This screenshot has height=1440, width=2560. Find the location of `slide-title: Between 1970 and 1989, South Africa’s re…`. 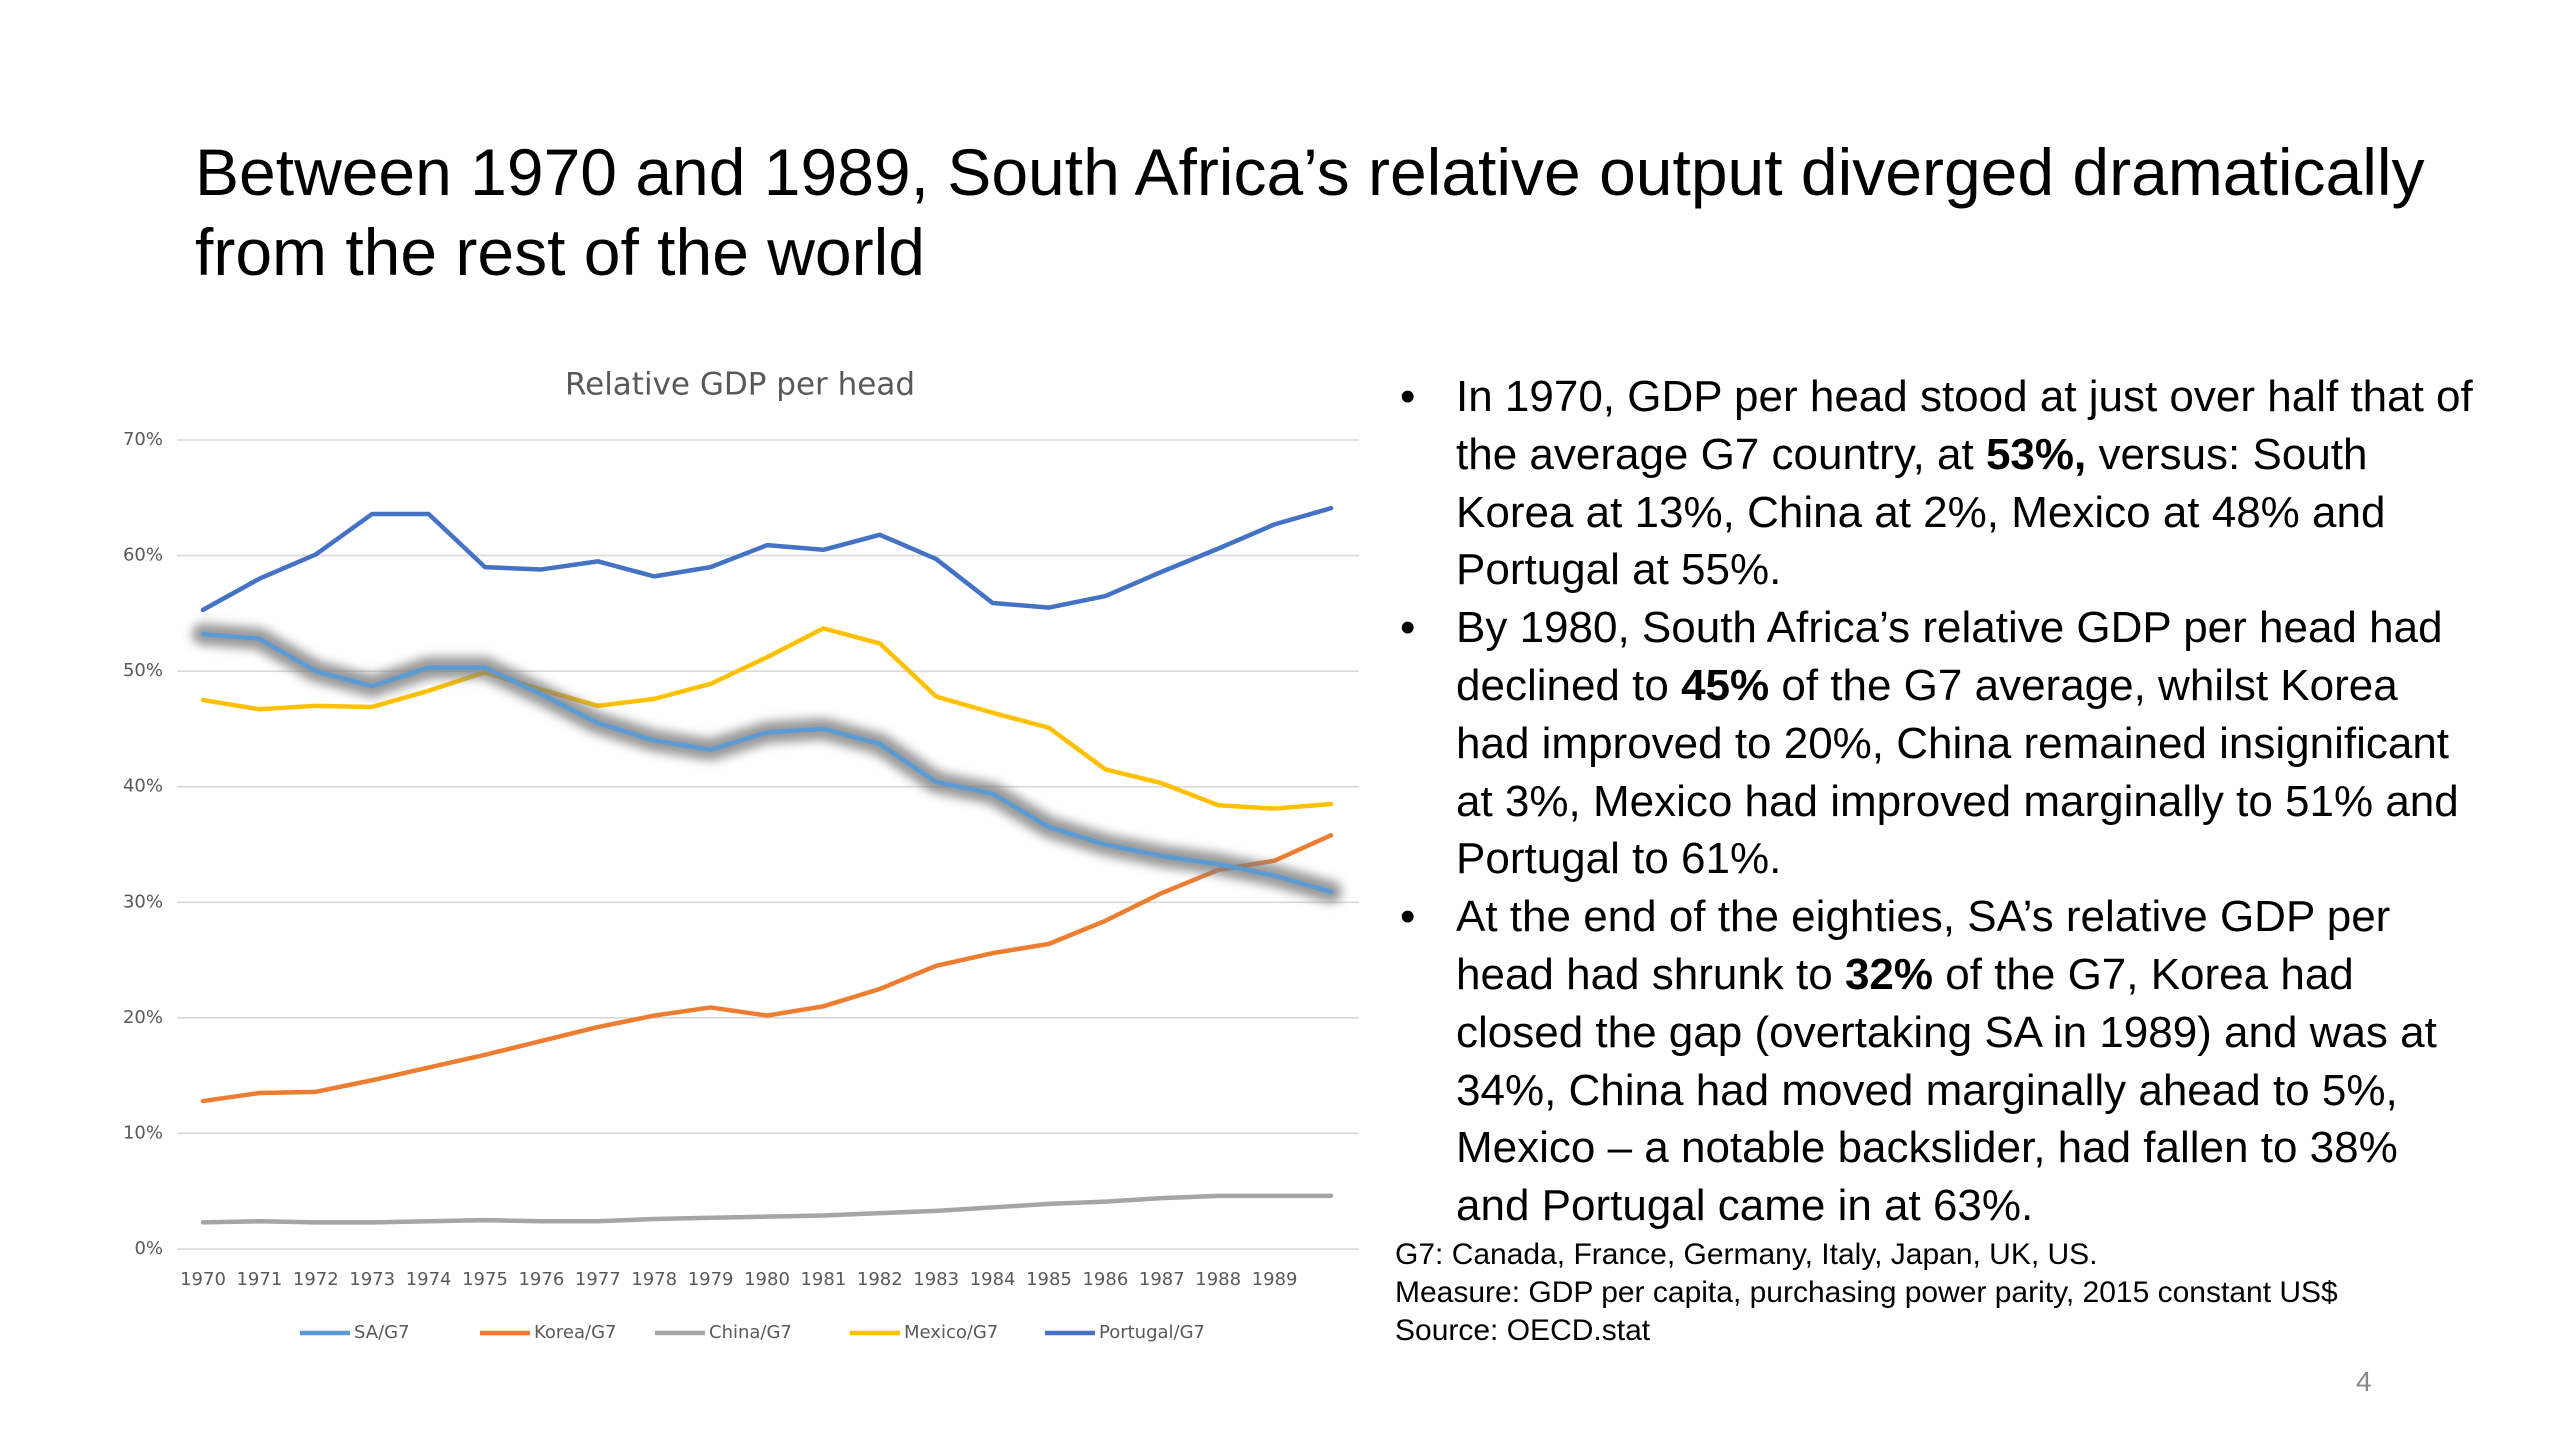

slide-title: Between 1970 and 1989, South Africa’s re… is located at coordinates (1310, 212).